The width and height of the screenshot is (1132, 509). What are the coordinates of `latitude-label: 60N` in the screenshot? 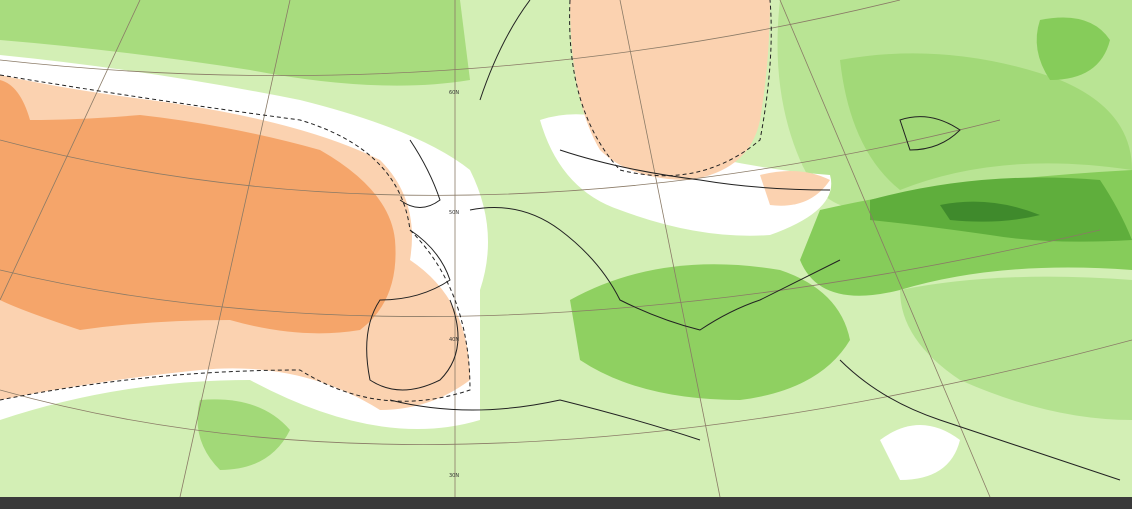 It's located at (454, 93).